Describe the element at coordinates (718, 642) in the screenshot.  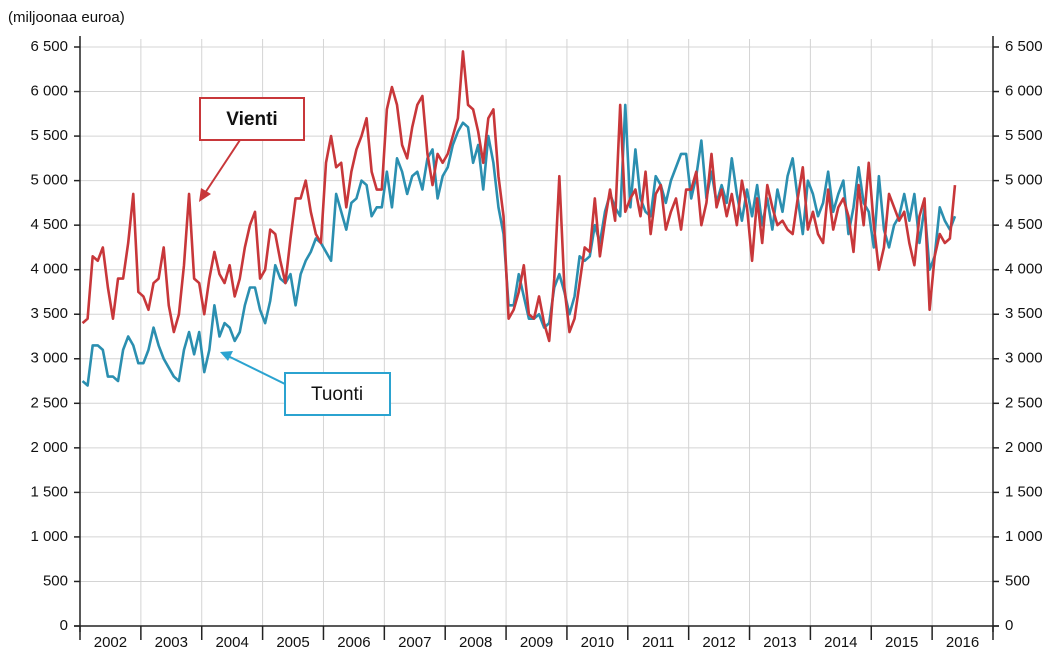
I see `x-tick-label: 2012` at that location.